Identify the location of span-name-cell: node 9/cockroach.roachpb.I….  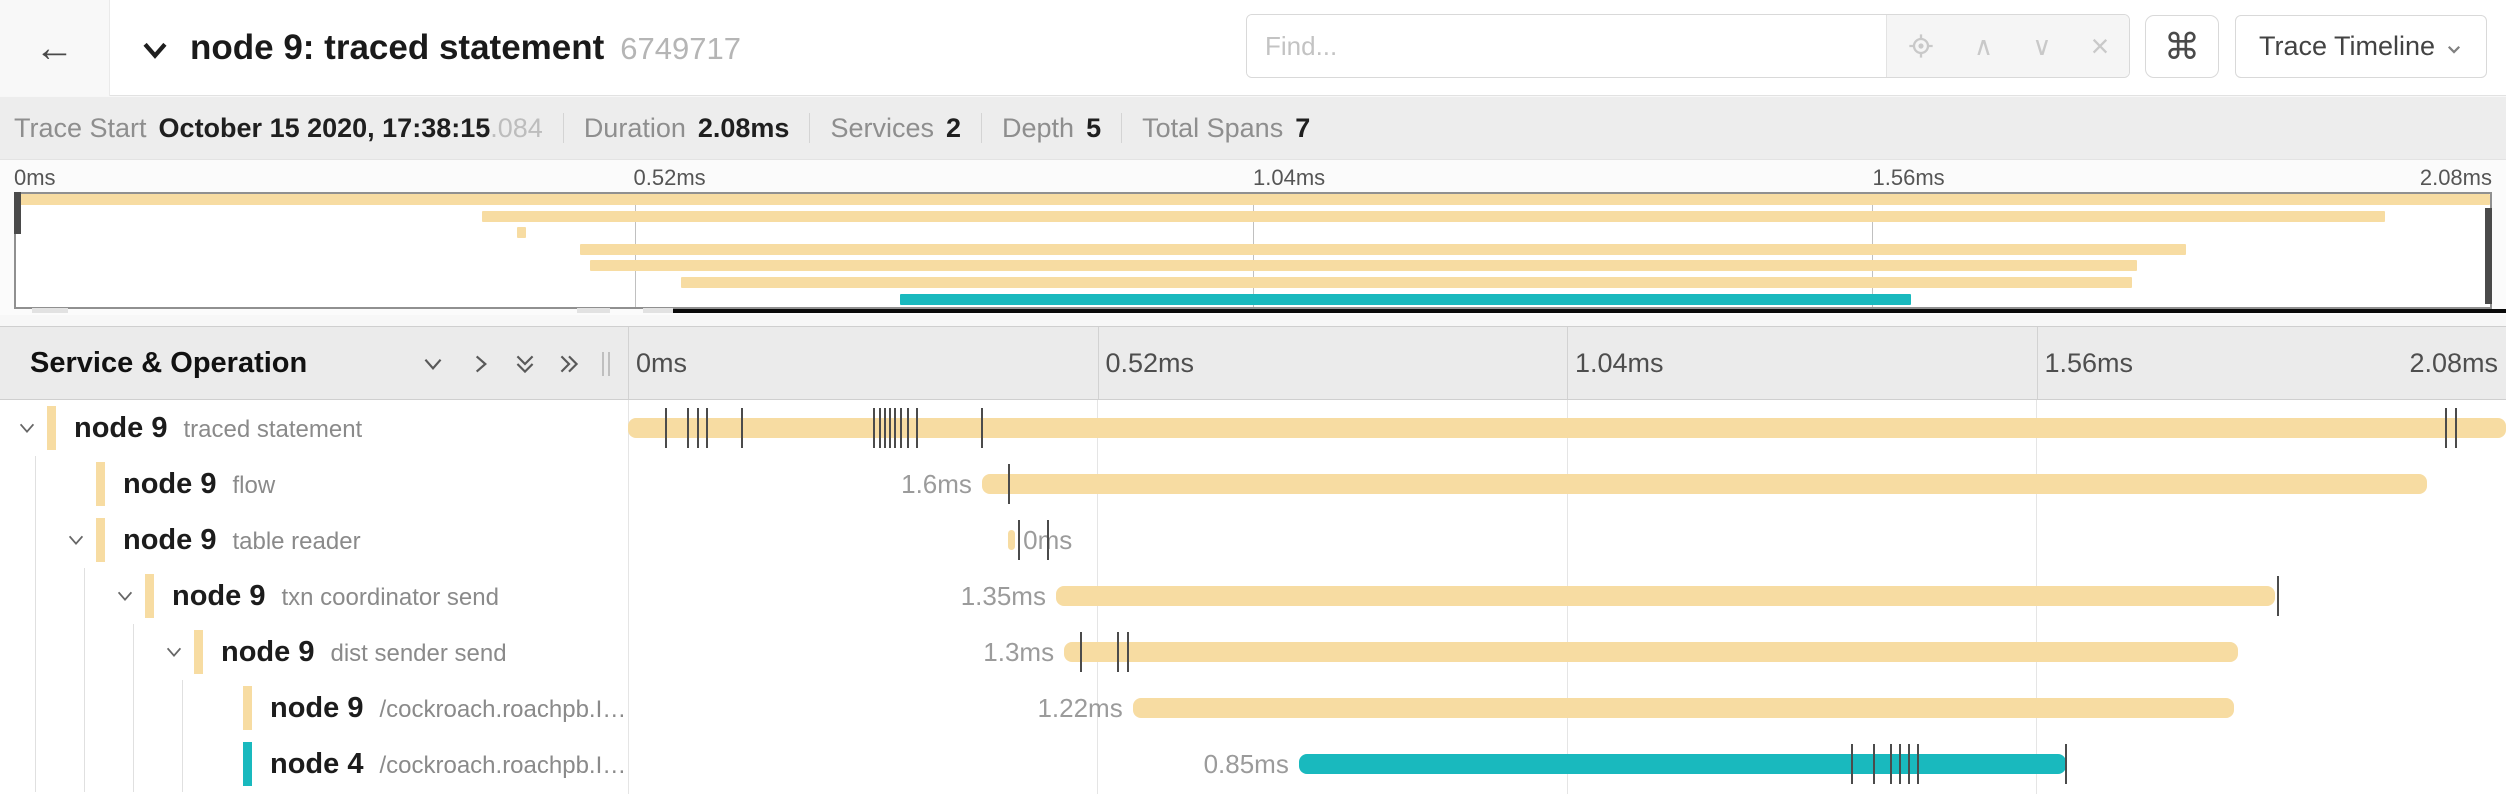
(314, 708).